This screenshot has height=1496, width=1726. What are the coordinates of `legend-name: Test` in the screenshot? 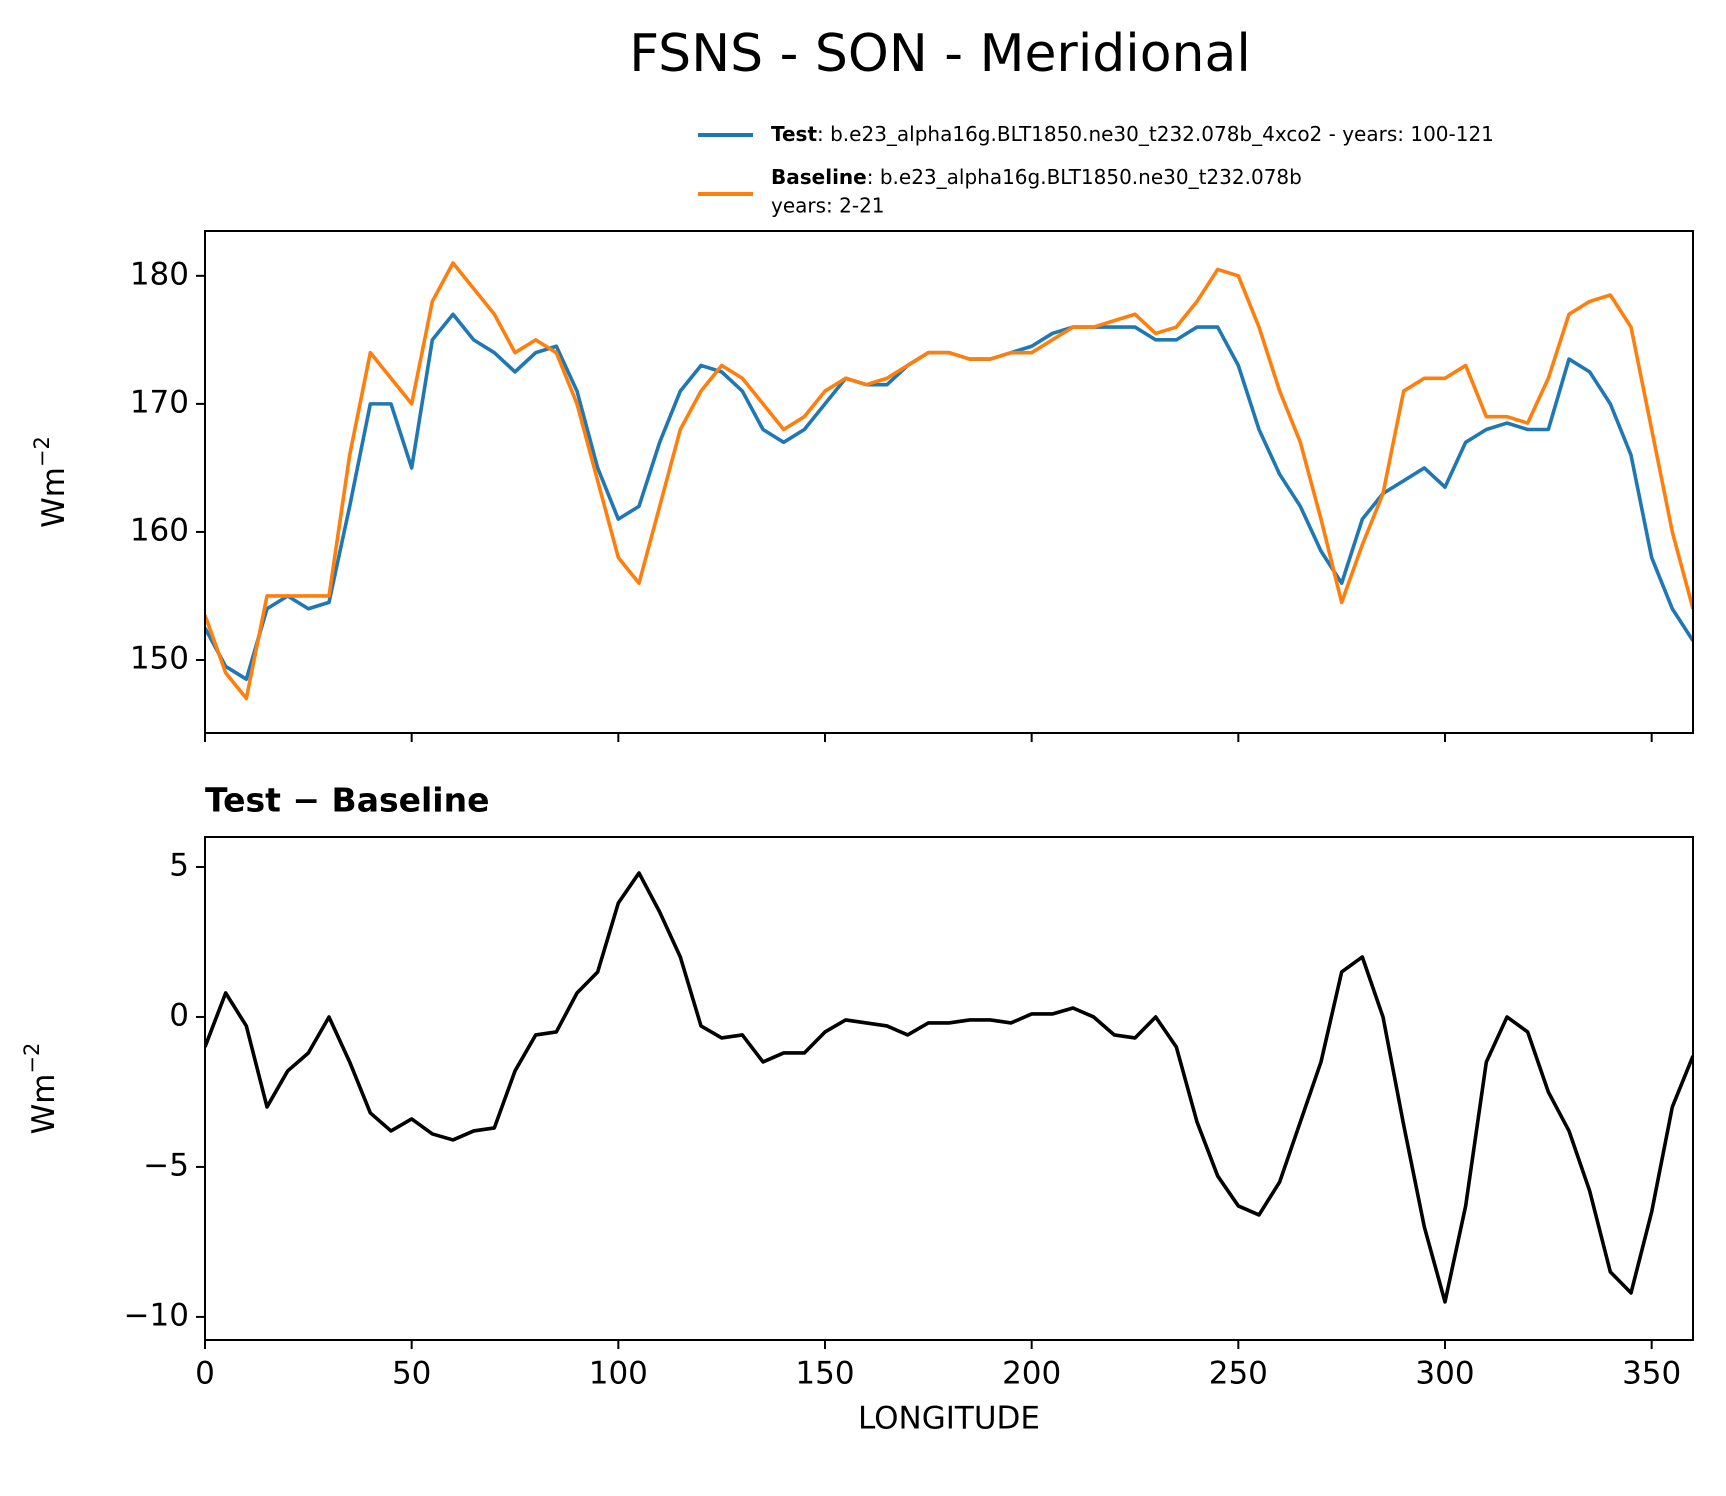 It's located at (794, 134).